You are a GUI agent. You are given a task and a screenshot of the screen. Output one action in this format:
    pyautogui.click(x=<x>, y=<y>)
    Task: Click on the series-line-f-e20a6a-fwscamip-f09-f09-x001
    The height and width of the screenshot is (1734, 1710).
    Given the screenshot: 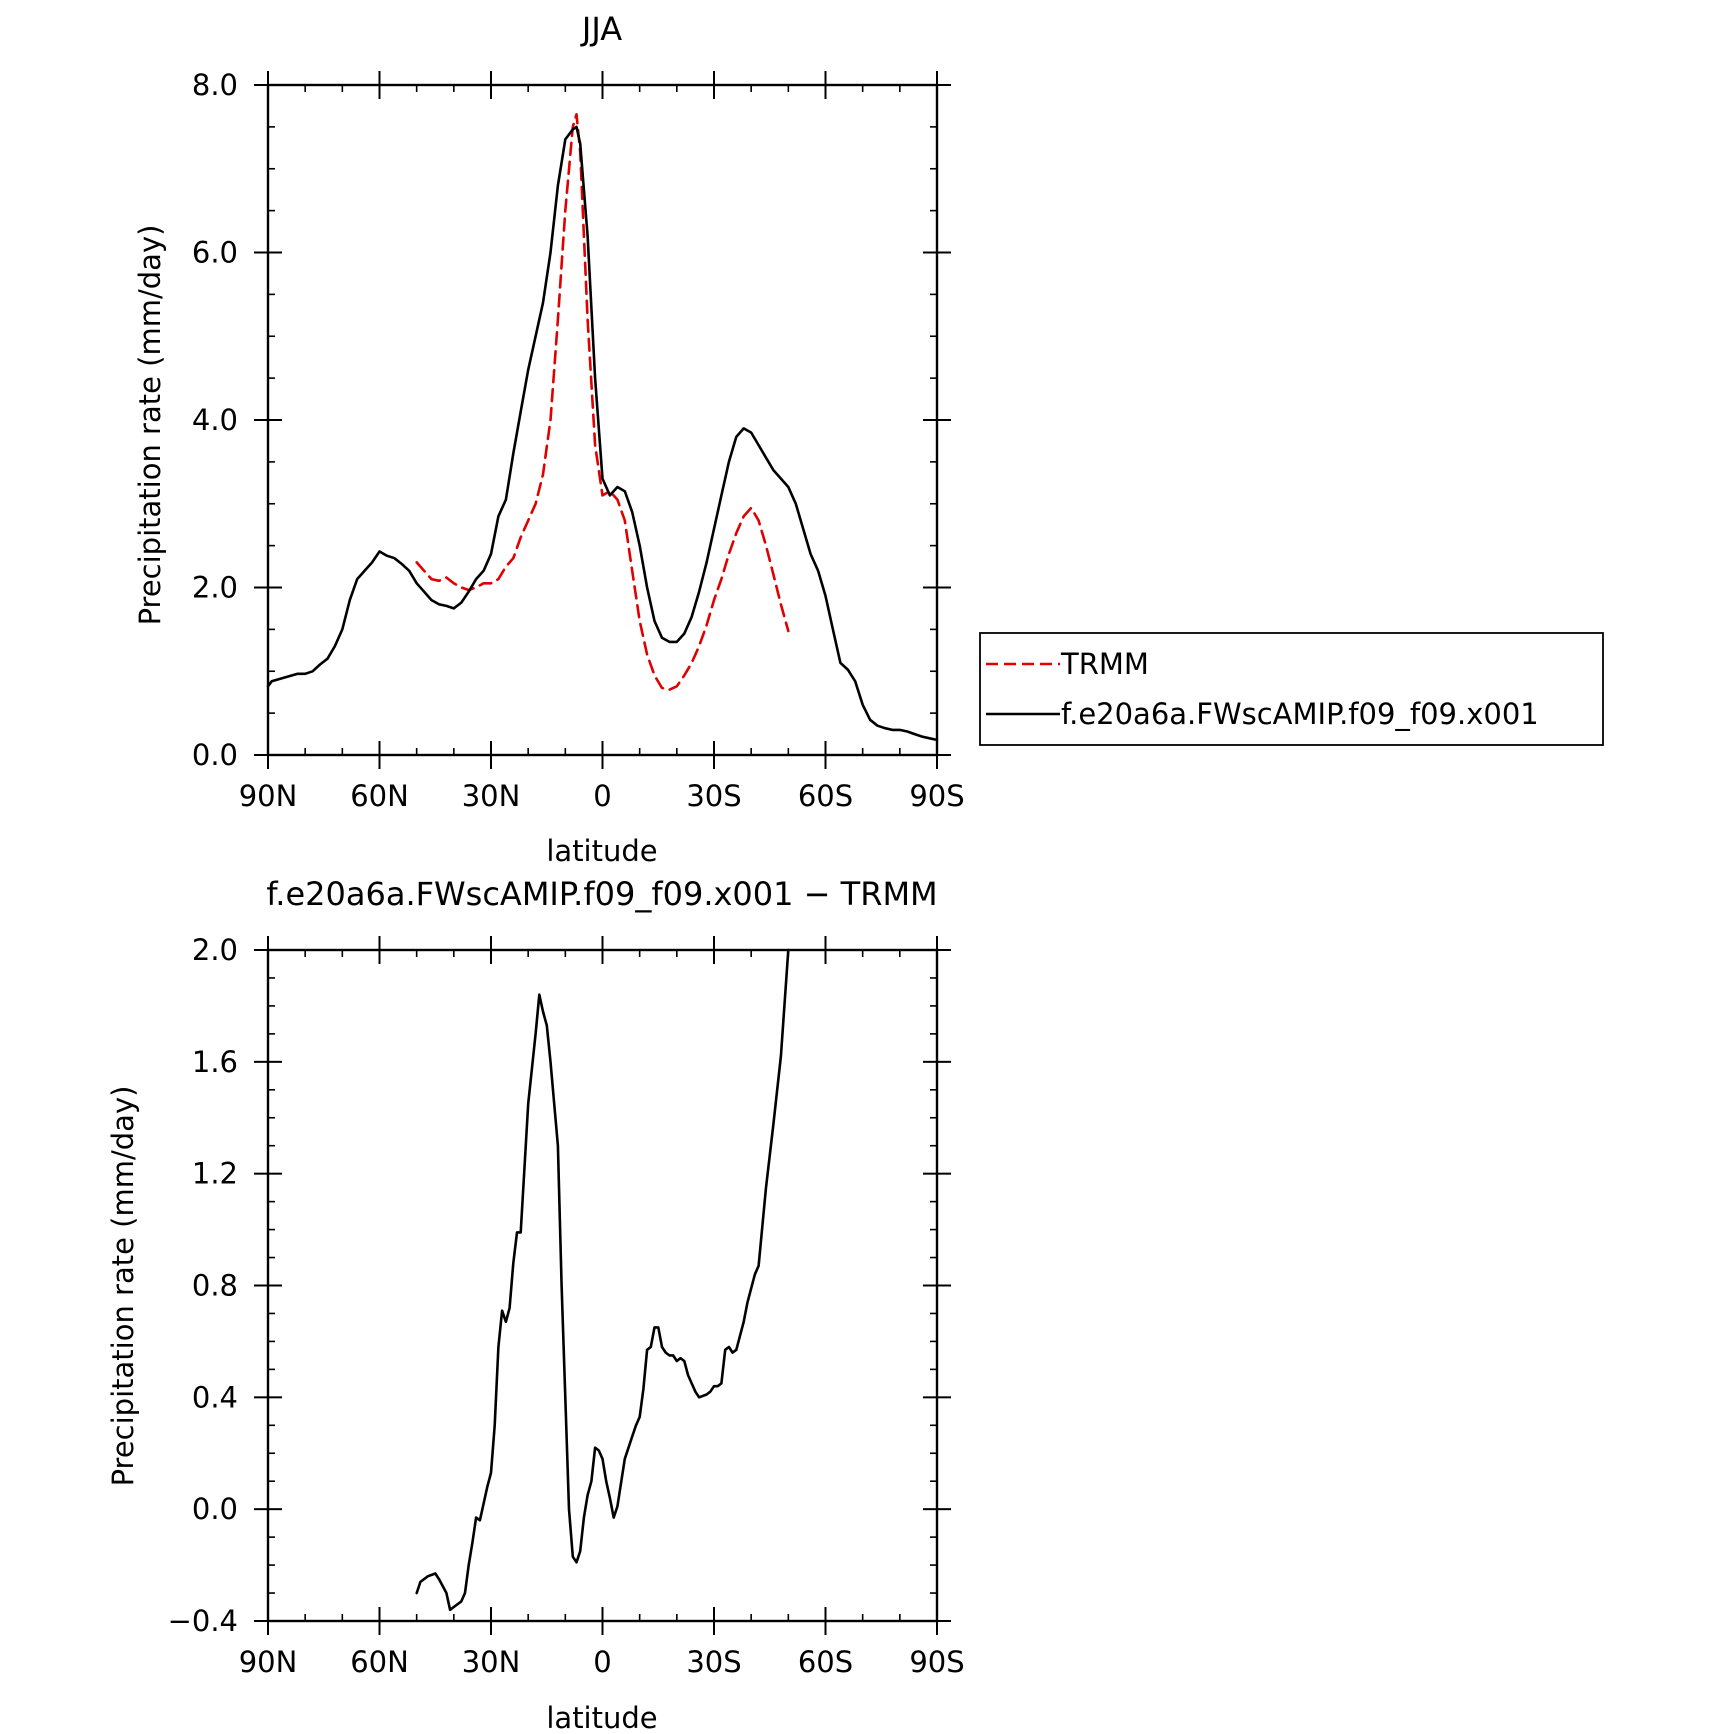 What is the action you would take?
    pyautogui.click(x=602, y=433)
    